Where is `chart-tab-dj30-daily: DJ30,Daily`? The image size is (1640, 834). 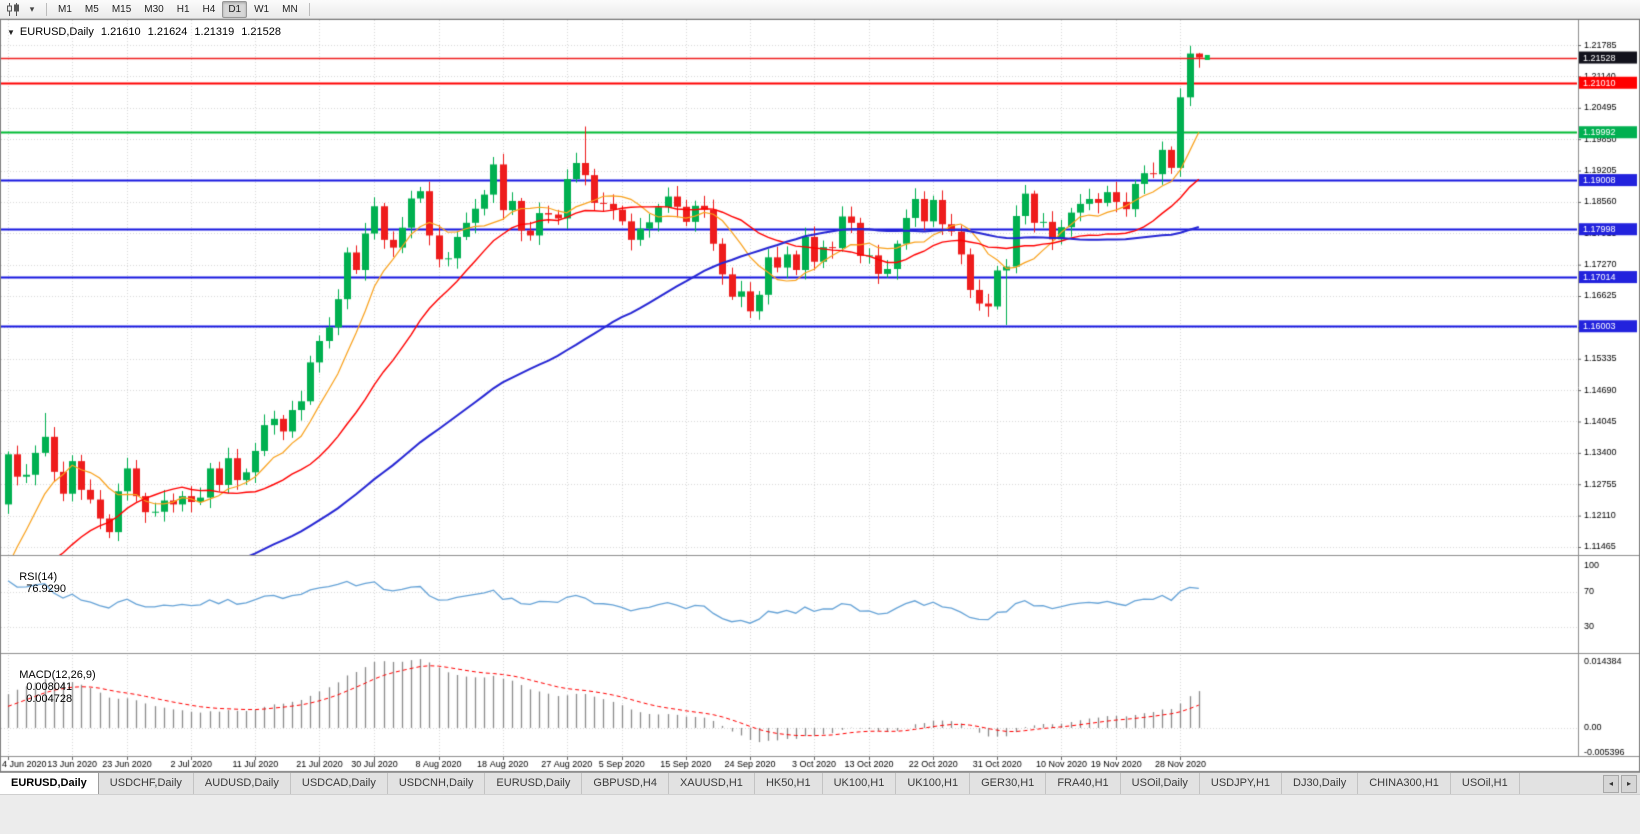 chart-tab-dj30-daily: DJ30,Daily is located at coordinates (1320, 783).